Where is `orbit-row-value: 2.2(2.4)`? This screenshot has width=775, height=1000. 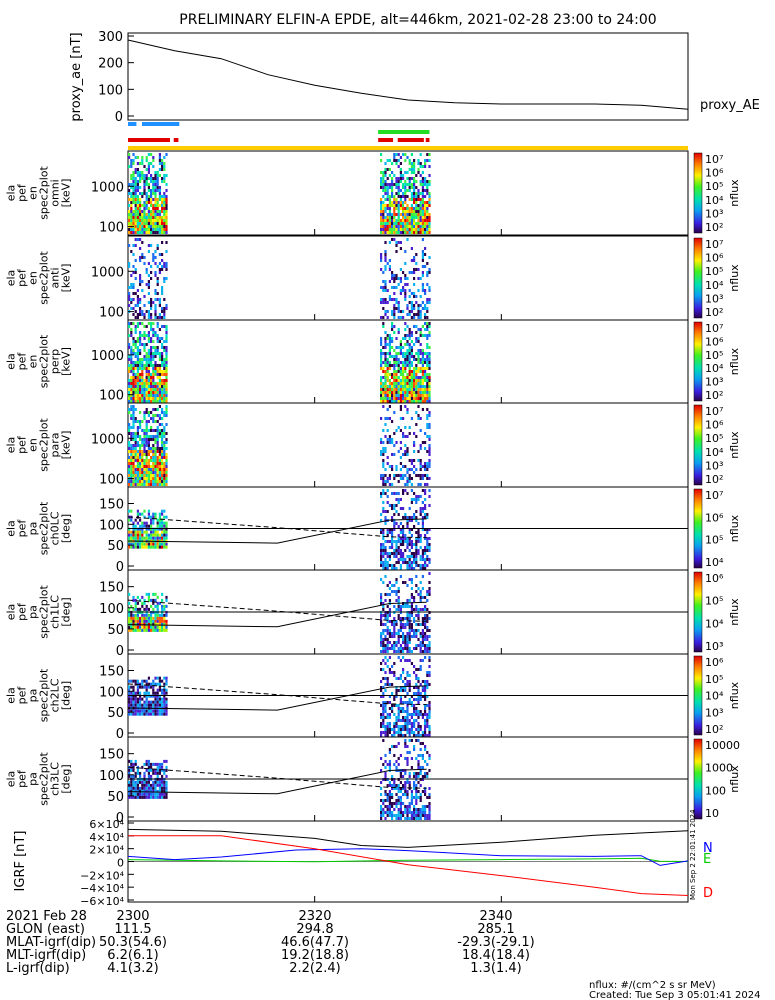 orbit-row-value: 2.2(2.4) is located at coordinates (315, 968).